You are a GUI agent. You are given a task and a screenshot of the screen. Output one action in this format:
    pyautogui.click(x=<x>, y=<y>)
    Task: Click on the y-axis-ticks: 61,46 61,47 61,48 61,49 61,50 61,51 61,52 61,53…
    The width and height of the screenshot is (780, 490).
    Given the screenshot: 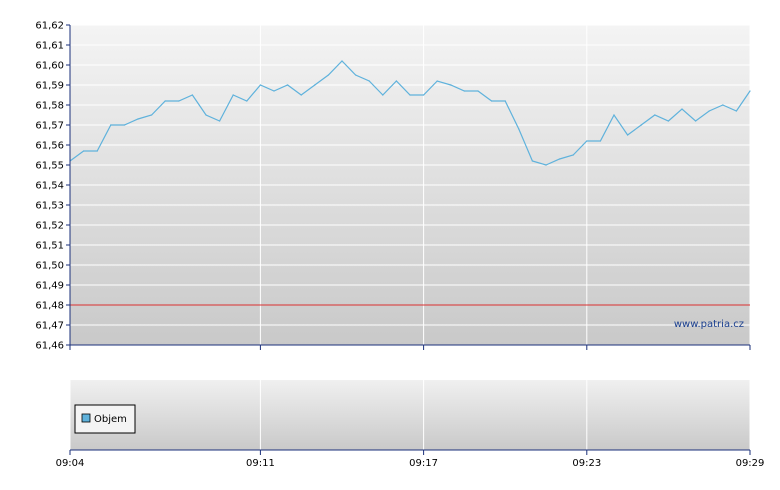 What is the action you would take?
    pyautogui.click(x=52, y=186)
    